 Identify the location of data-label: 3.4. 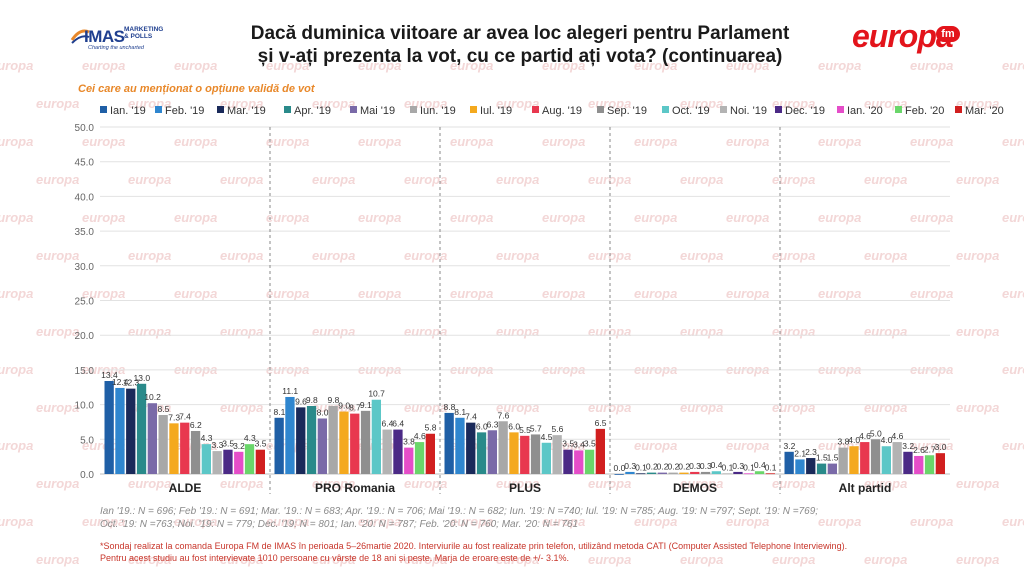
(579, 444).